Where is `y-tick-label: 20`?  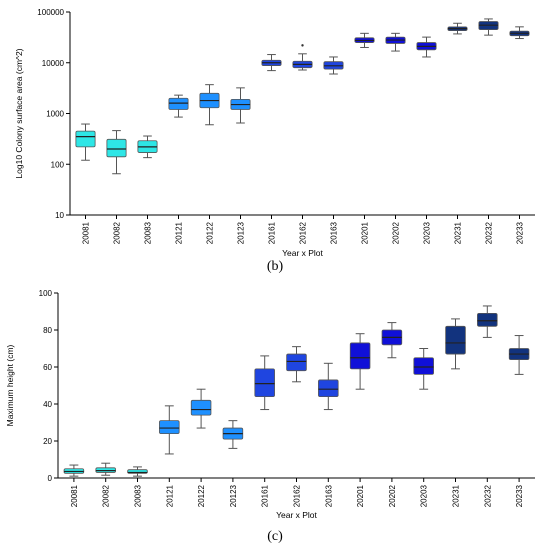 y-tick-label: 20 is located at coordinates (47, 441).